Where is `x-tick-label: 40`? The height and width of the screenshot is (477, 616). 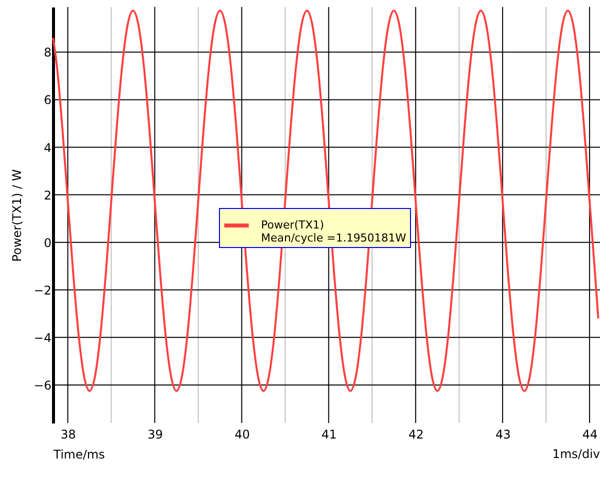
x-tick-label: 40 is located at coordinates (242, 435).